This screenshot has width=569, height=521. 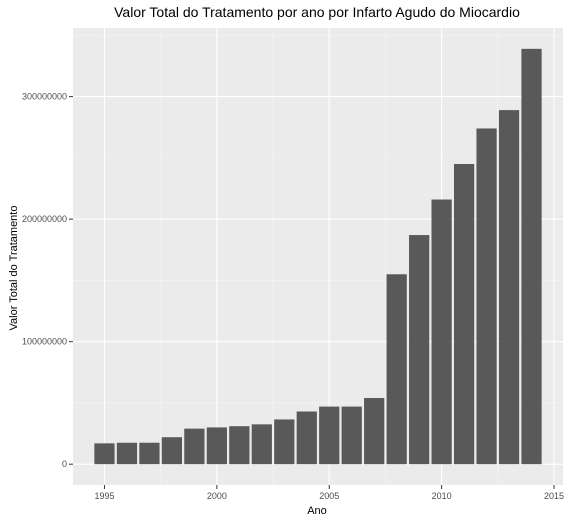 What do you see at coordinates (44, 219) in the screenshot?
I see `y-tick-label: 200000000` at bounding box center [44, 219].